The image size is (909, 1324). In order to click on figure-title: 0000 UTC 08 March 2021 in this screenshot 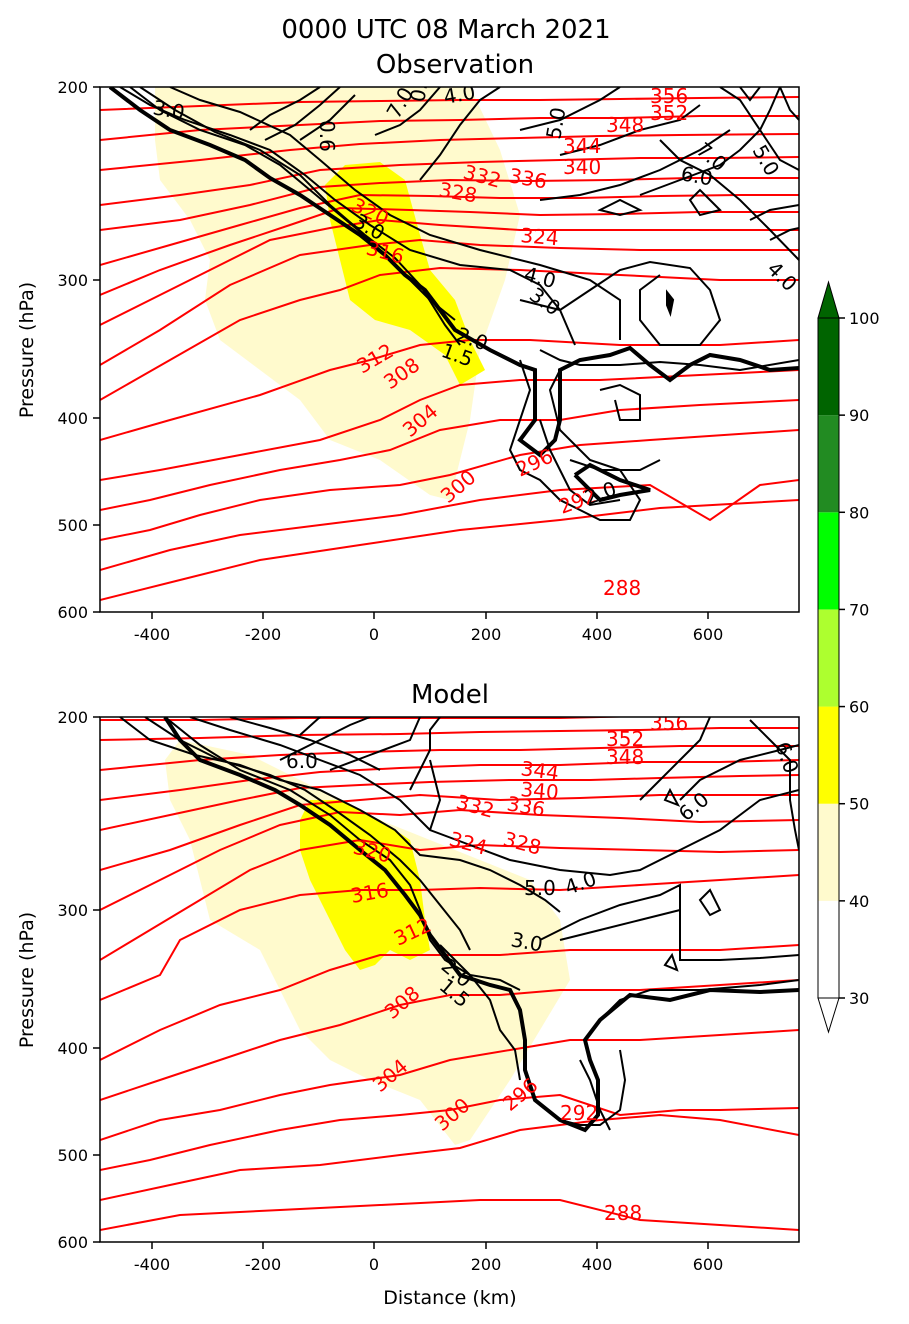, I will do `click(445, 30)`.